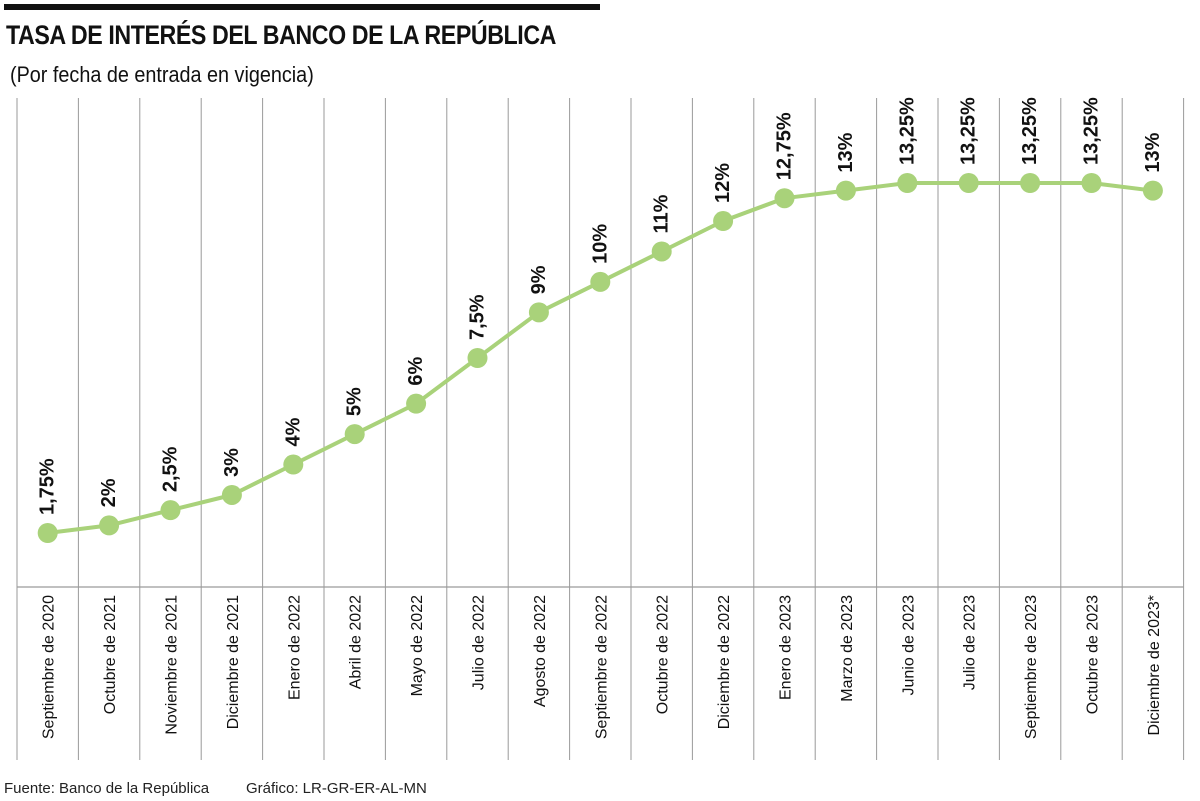 This screenshot has width=1200, height=801. Describe the element at coordinates (600, 244) in the screenshot. I see `data-label: 10%` at that location.